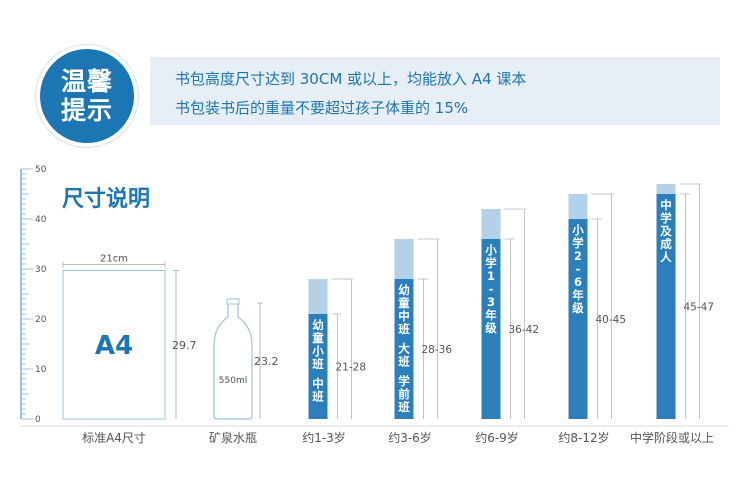 The image size is (750, 489). I want to click on a4-height-label: 29.7, so click(184, 345).